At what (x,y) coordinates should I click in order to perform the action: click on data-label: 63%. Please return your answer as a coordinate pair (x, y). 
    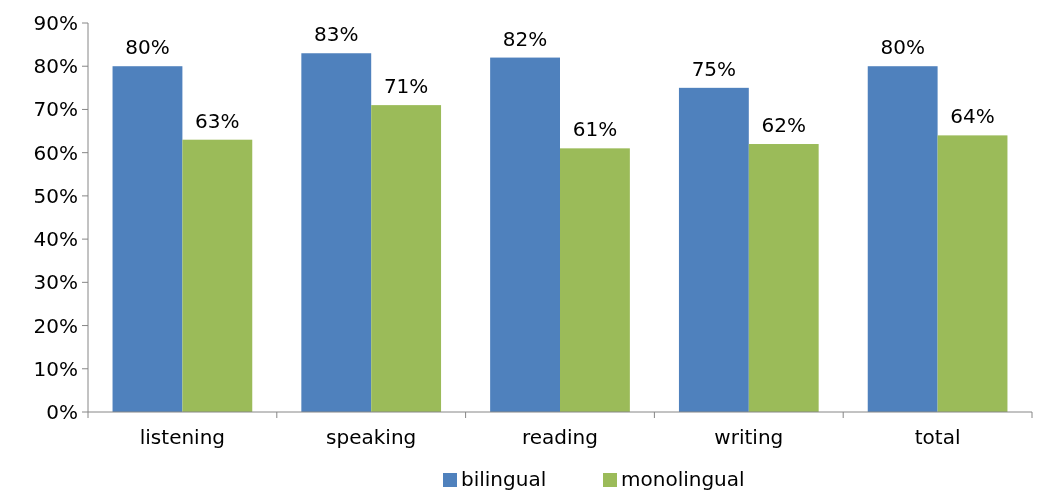
    Looking at the image, I should click on (217, 120).